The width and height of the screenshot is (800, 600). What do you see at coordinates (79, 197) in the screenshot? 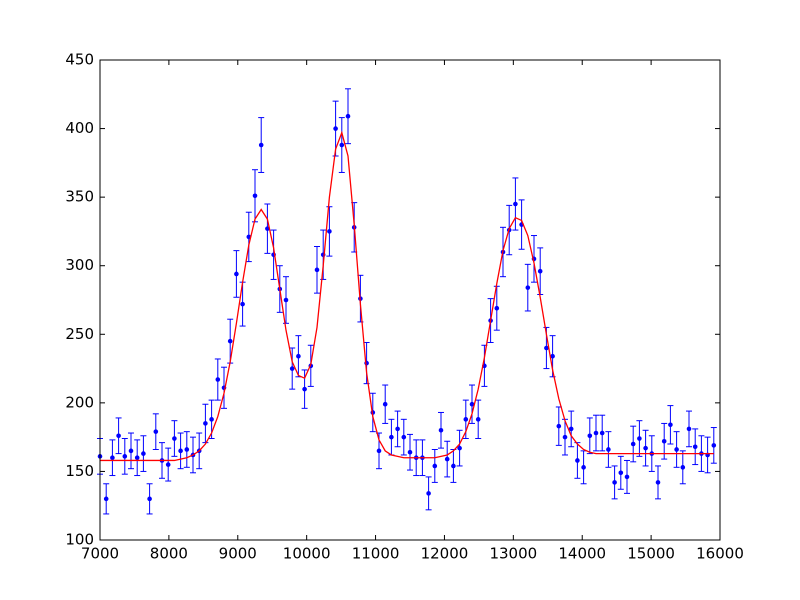
I see `y-tick-label: 350` at bounding box center [79, 197].